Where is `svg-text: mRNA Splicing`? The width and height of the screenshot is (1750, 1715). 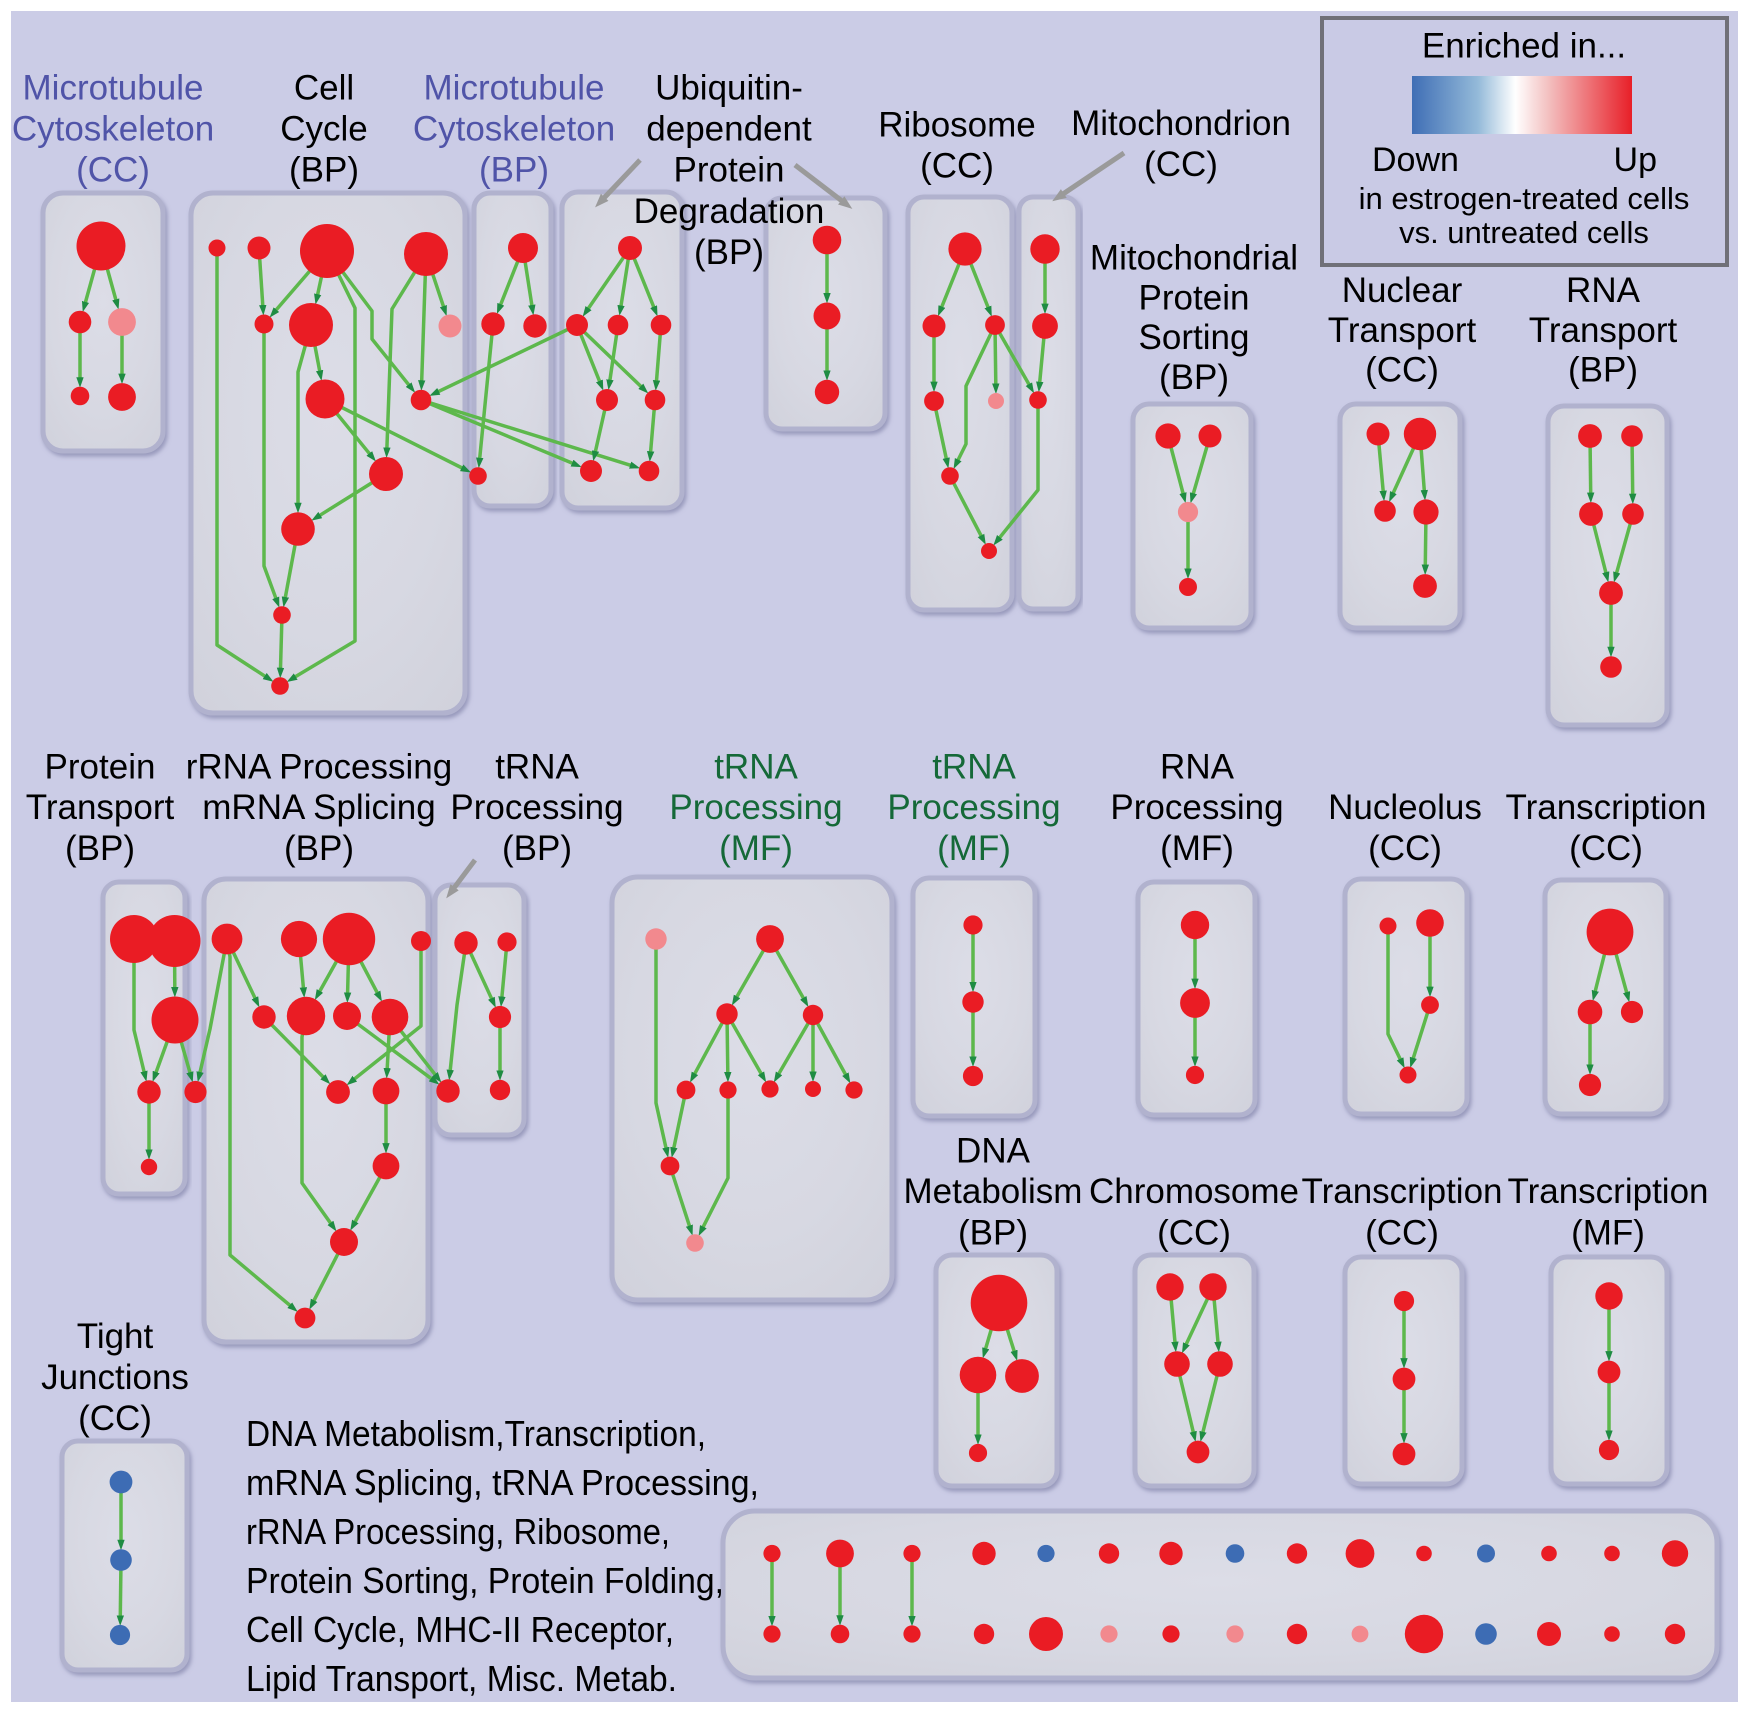
svg-text: mRNA Splicing is located at coordinates (318, 807).